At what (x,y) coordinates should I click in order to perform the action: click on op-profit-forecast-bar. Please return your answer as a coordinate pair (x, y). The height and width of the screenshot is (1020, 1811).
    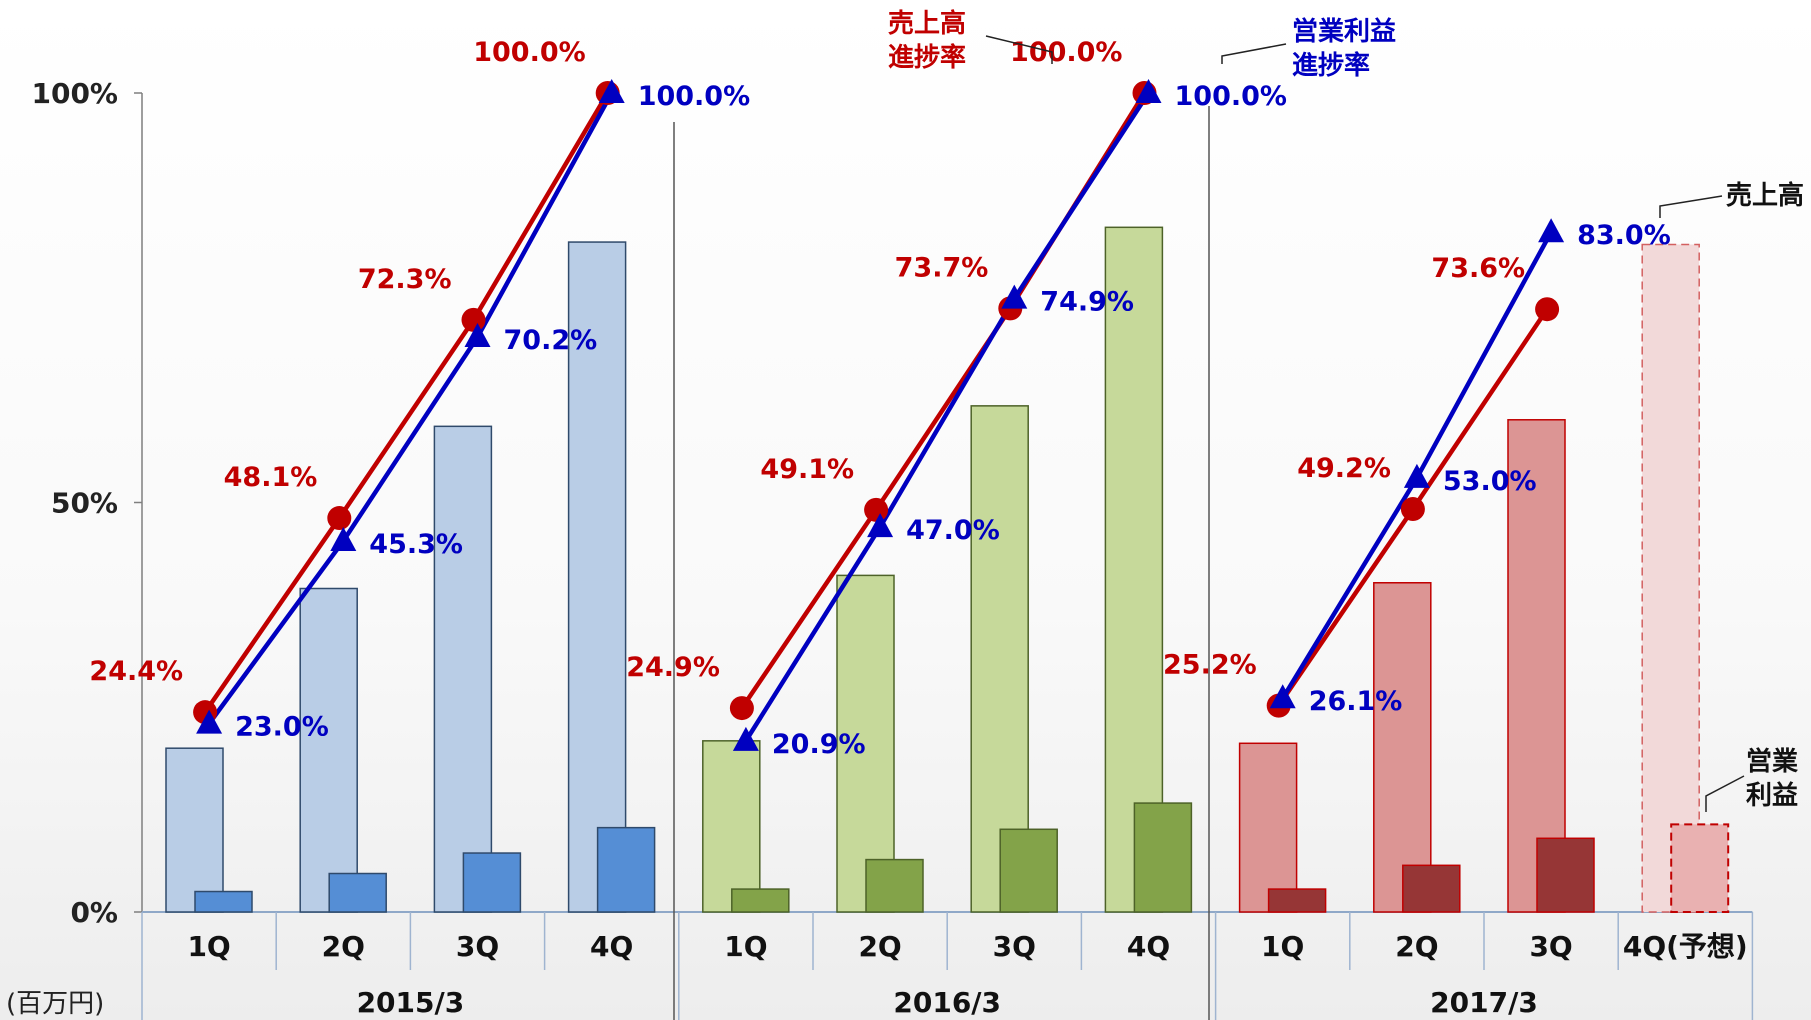
    Looking at the image, I should click on (1700, 868).